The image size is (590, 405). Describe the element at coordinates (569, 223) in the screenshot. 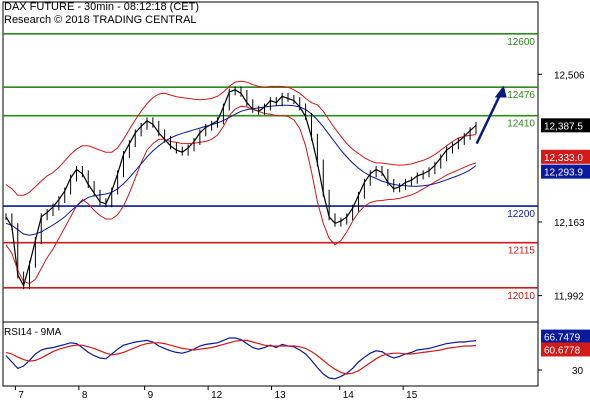

I see `y-tick-label: 12,163` at that location.